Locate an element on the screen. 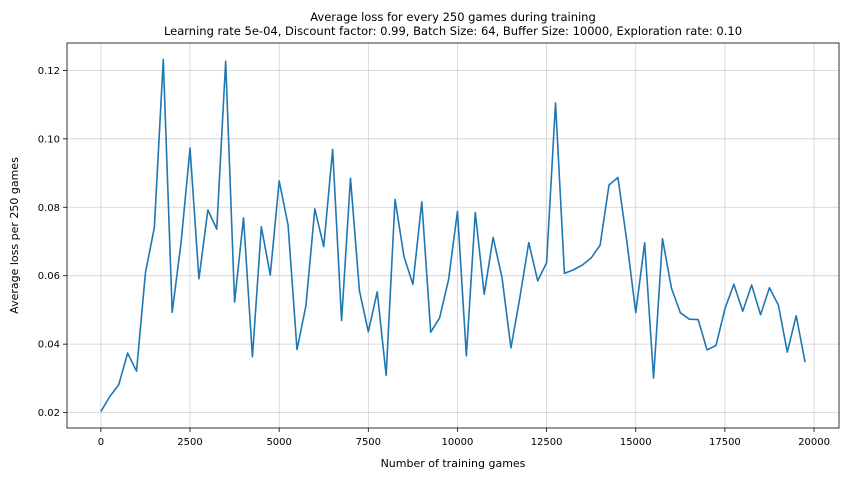 The height and width of the screenshot is (479, 850). x-tick-label: 15000 is located at coordinates (636, 442).